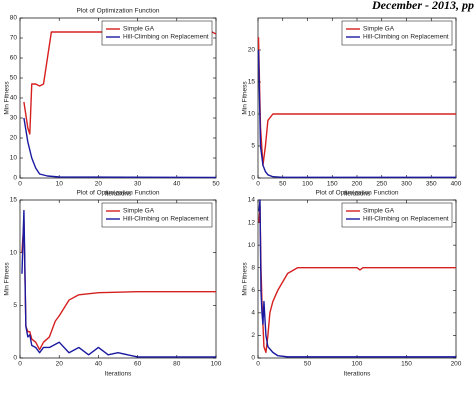  What do you see at coordinates (14, 18) in the screenshot?
I see `y-tick-label: 80` at bounding box center [14, 18].